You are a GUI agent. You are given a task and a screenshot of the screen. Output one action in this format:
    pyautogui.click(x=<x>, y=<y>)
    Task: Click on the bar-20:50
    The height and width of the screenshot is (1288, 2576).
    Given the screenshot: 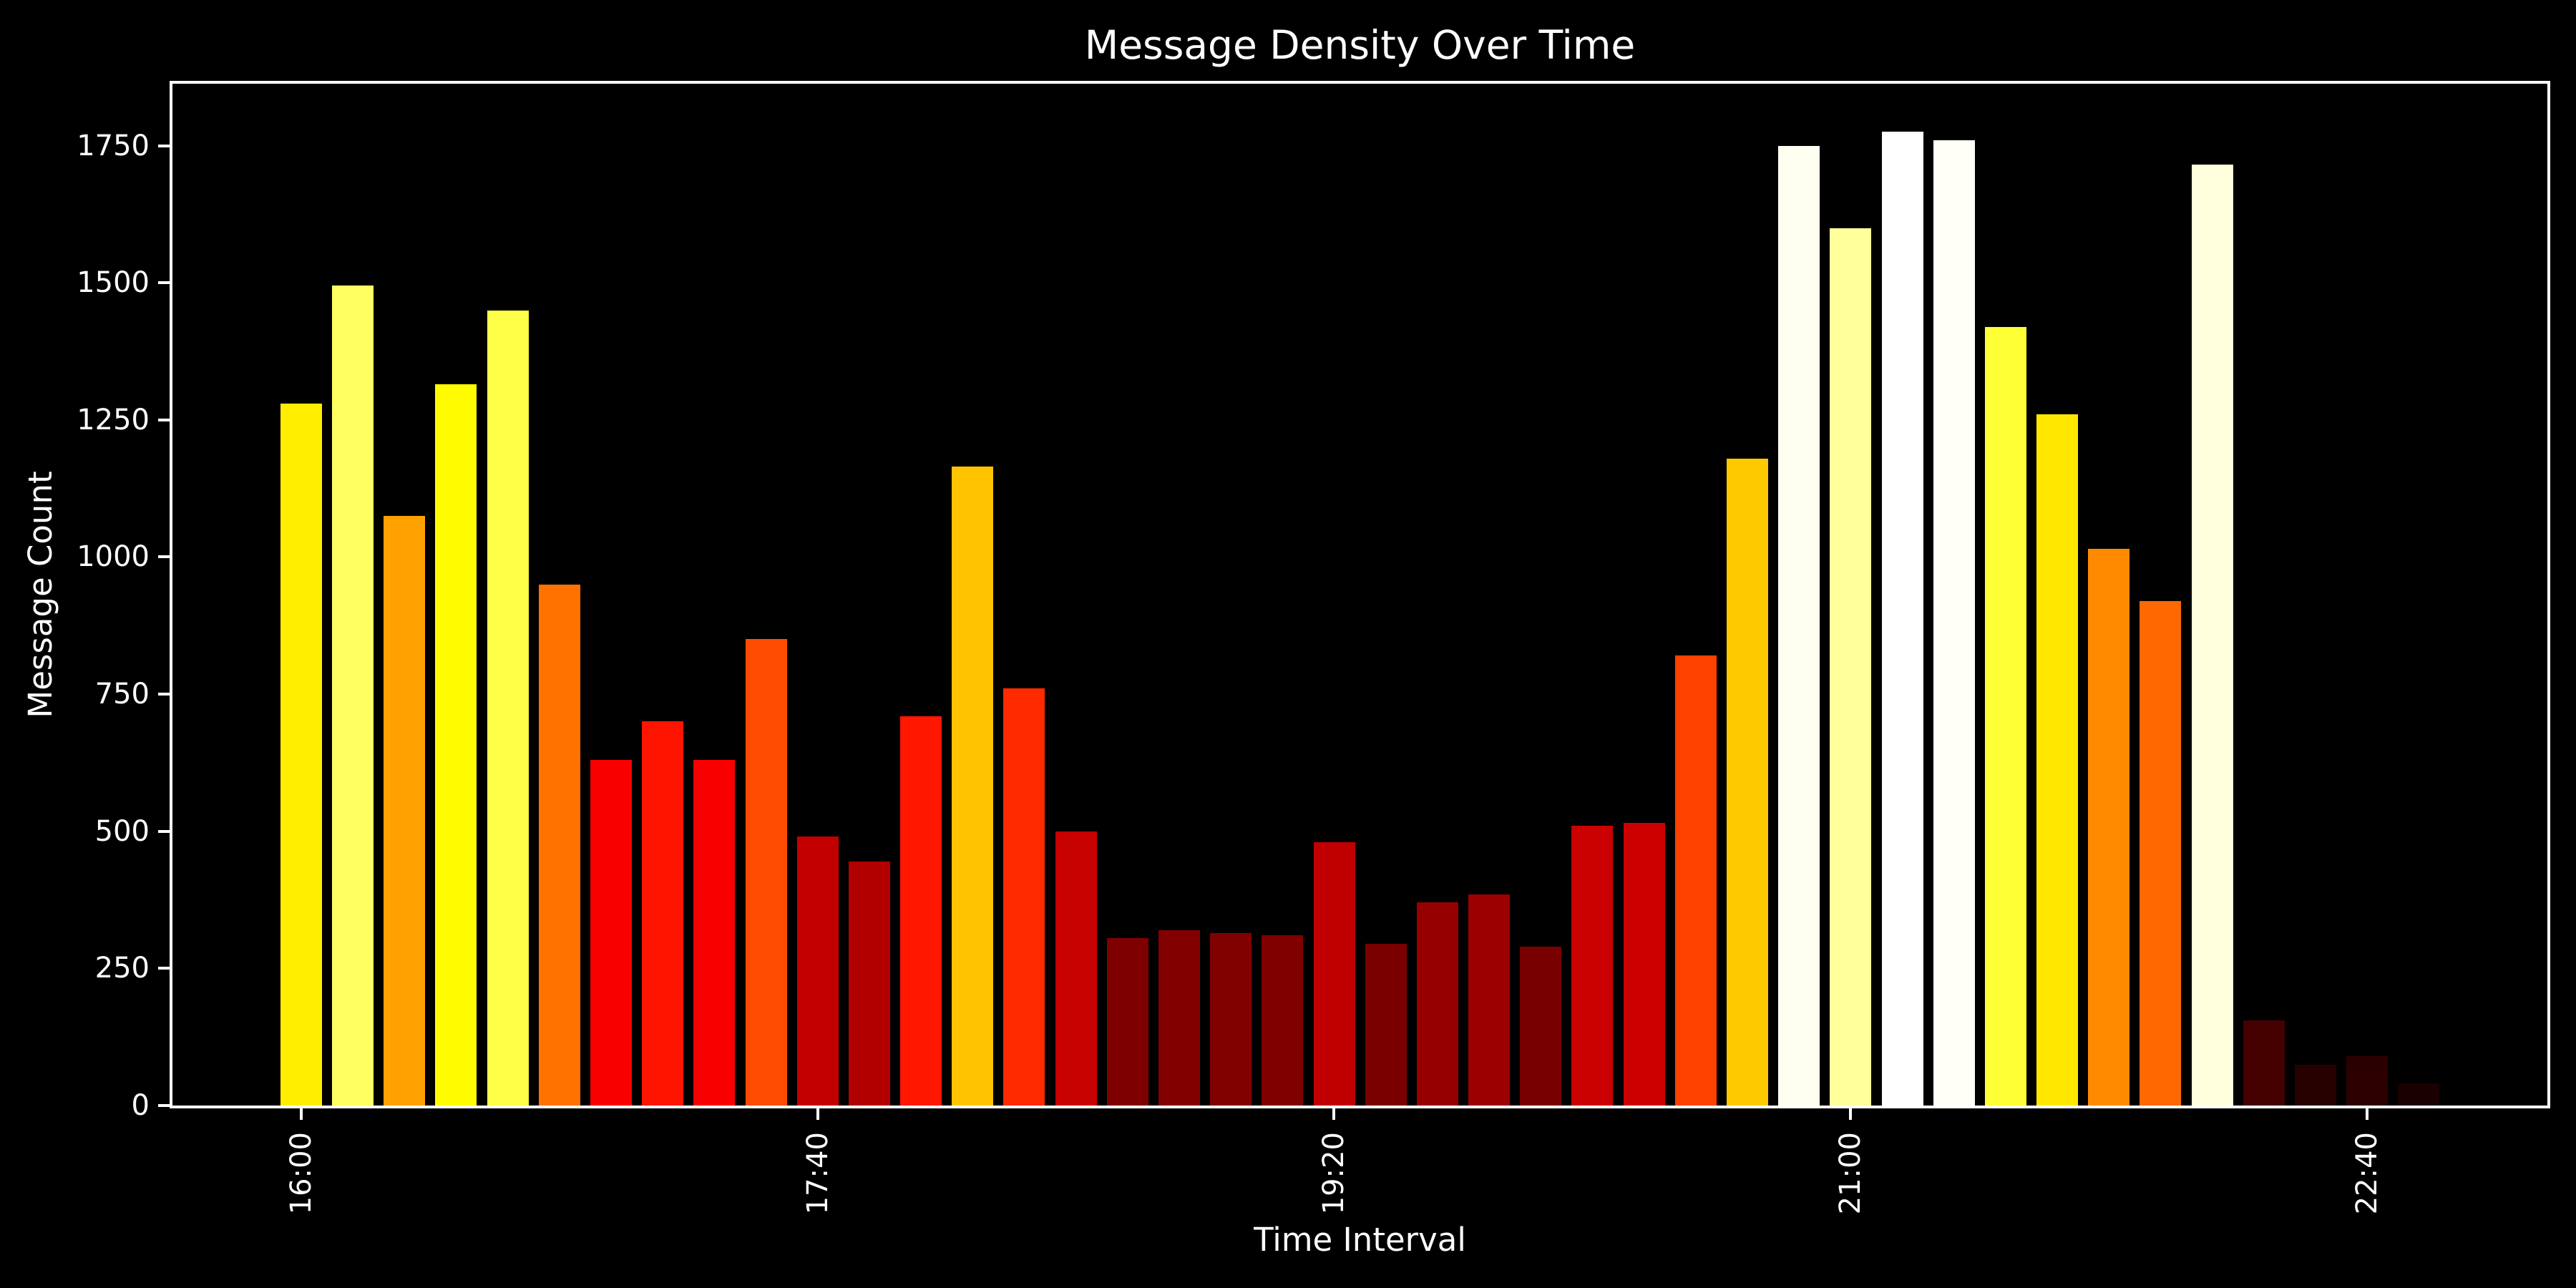 What is the action you would take?
    pyautogui.click(x=1799, y=626)
    